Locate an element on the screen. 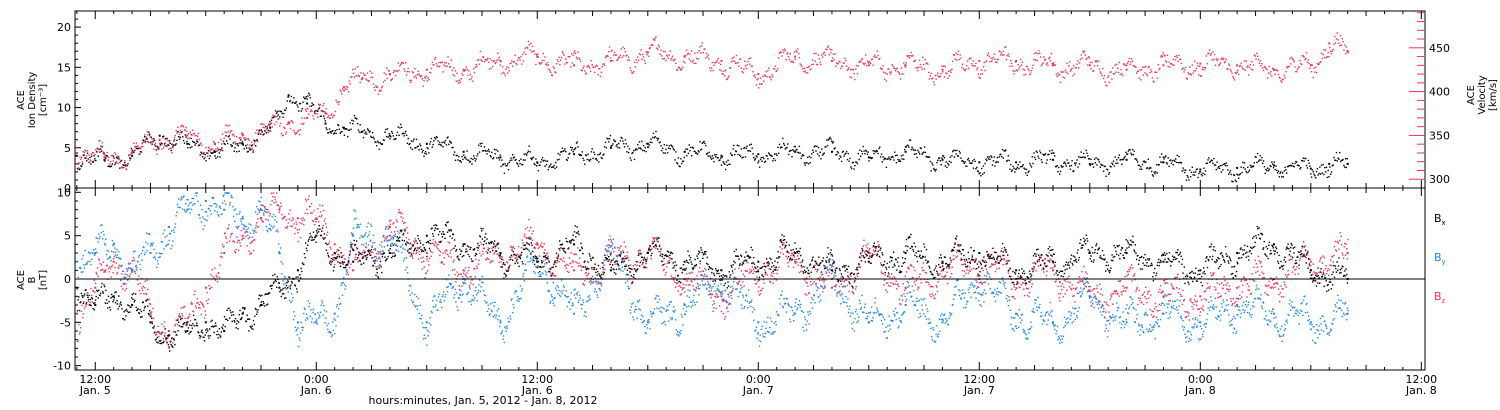 The width and height of the screenshot is (1500, 410). b-tick-label: 0 is located at coordinates (67, 279).